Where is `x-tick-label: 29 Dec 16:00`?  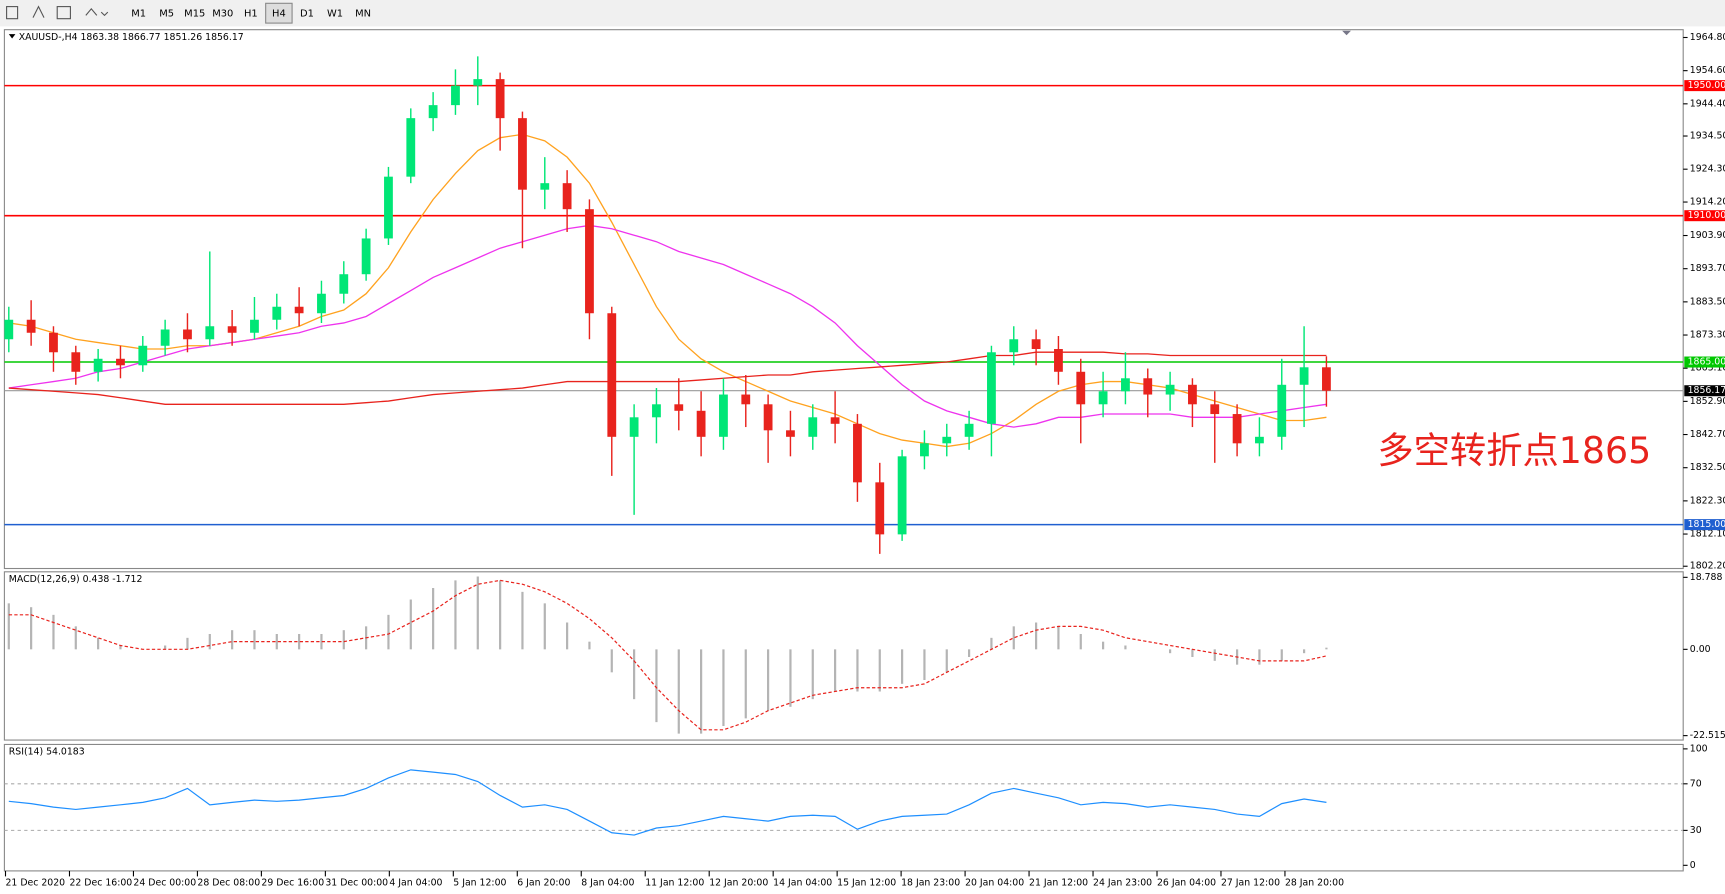
x-tick-label: 29 Dec 16:00 is located at coordinates (292, 883).